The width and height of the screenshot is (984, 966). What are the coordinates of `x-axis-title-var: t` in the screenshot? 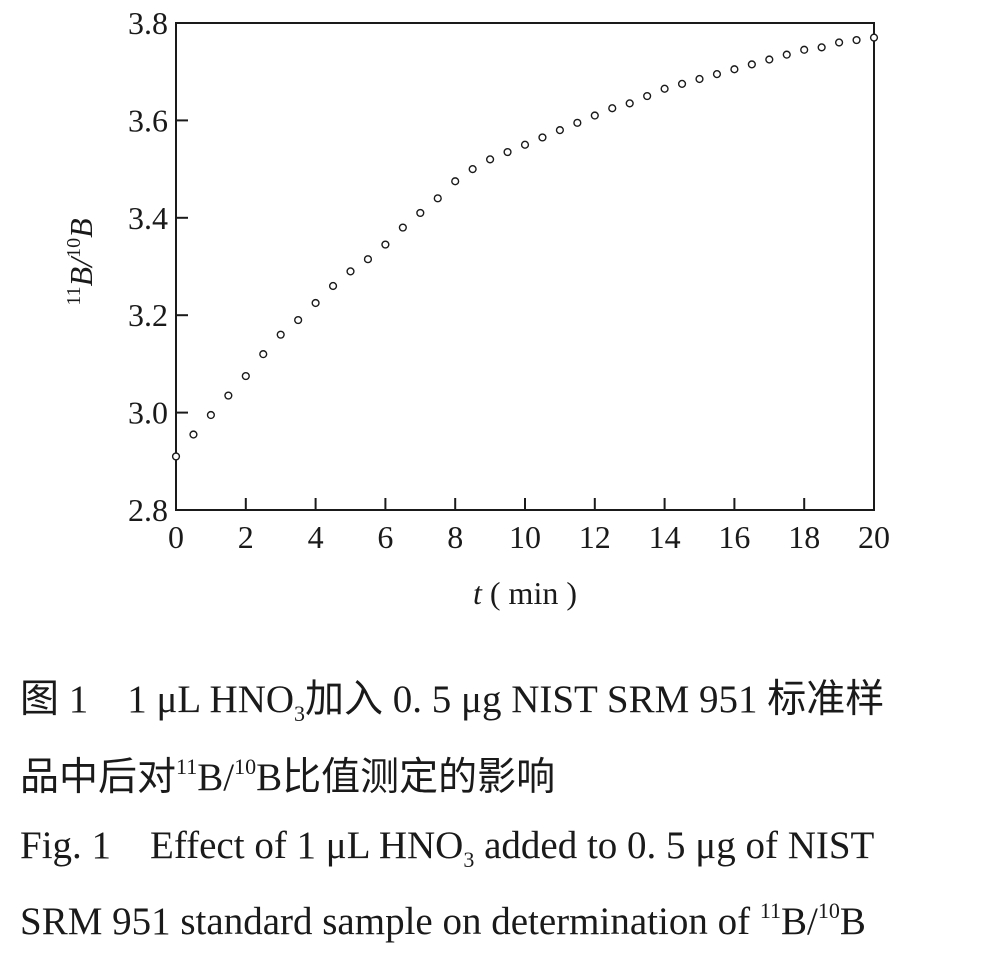 It's located at (478, 593).